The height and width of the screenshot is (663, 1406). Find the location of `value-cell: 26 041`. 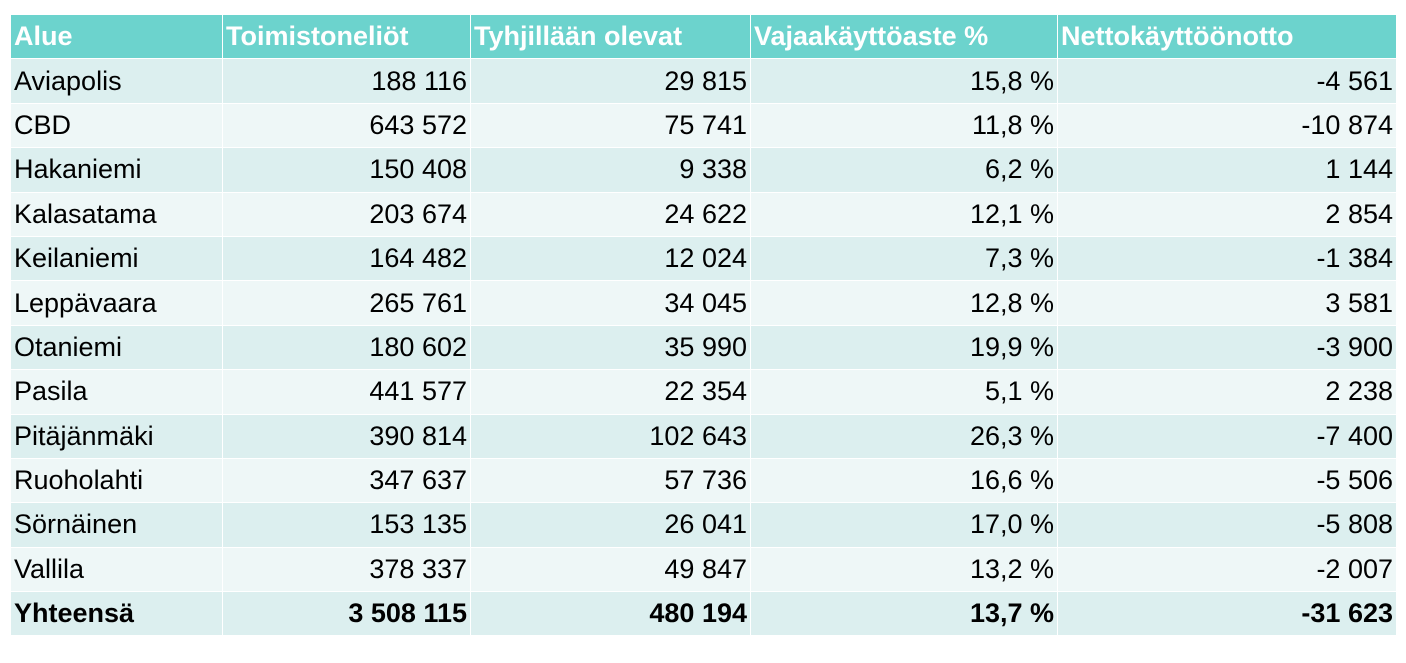

value-cell: 26 041 is located at coordinates (610, 525).